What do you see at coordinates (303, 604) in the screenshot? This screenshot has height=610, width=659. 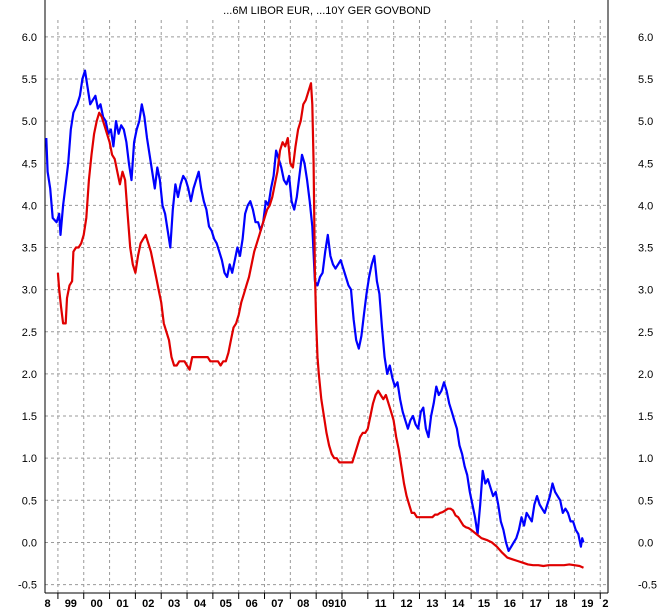 I see `x-tick-label: 08` at bounding box center [303, 604].